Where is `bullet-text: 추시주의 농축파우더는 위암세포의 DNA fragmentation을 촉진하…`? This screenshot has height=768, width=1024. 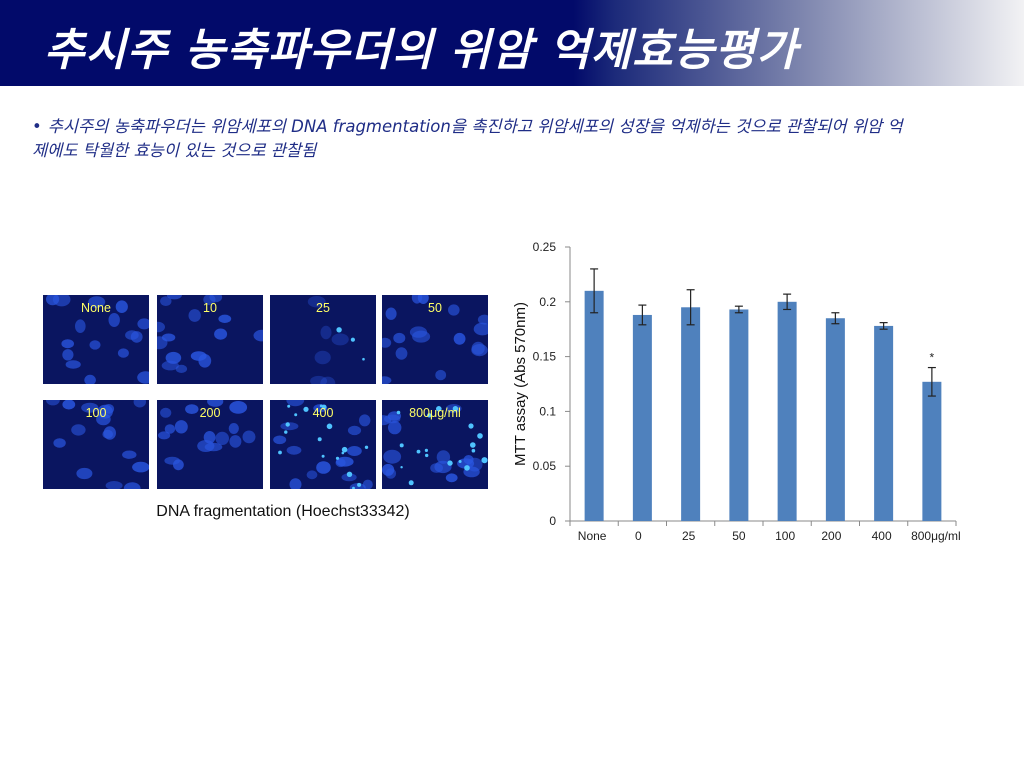 bullet-text: 추시주의 농축파우더는 위암세포의 DNA fragmentation을 촉진하… is located at coordinates (467, 138).